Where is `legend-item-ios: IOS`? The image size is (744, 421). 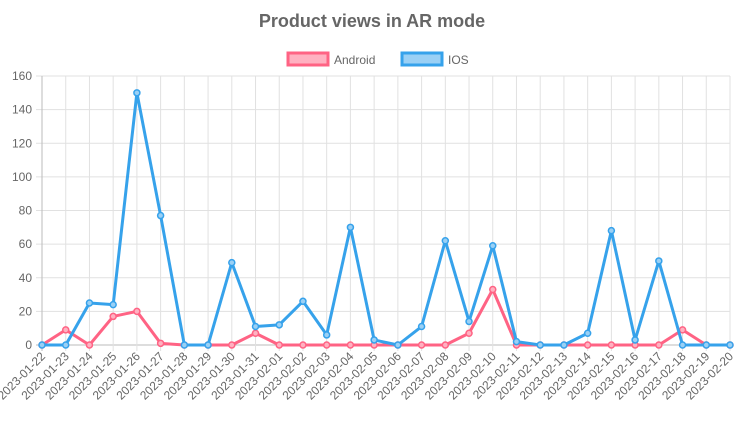
legend-item-ios: IOS is located at coordinates (434, 59).